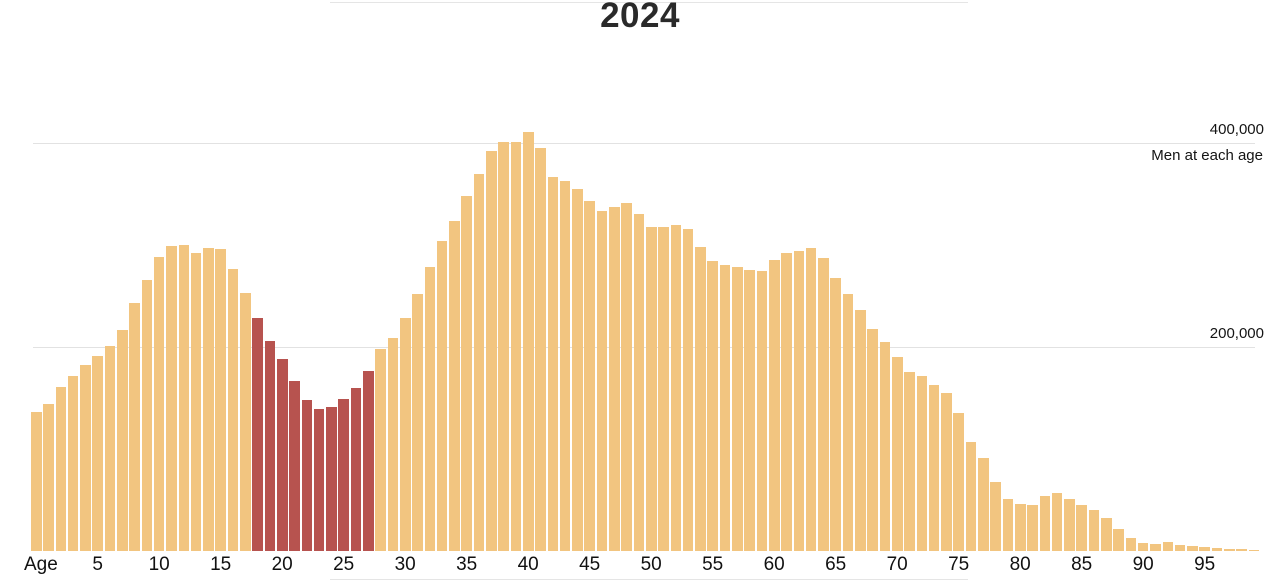 The image size is (1280, 581). Describe the element at coordinates (959, 564) in the screenshot. I see `x-tick-label-75: 75` at that location.